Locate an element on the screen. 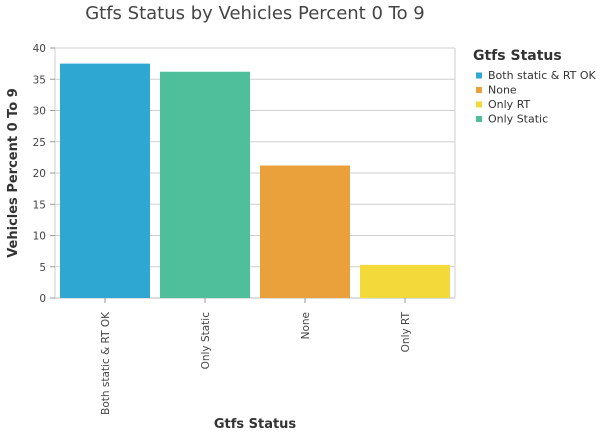 The height and width of the screenshot is (435, 601). y-tick-label: 40 is located at coordinates (39, 49).